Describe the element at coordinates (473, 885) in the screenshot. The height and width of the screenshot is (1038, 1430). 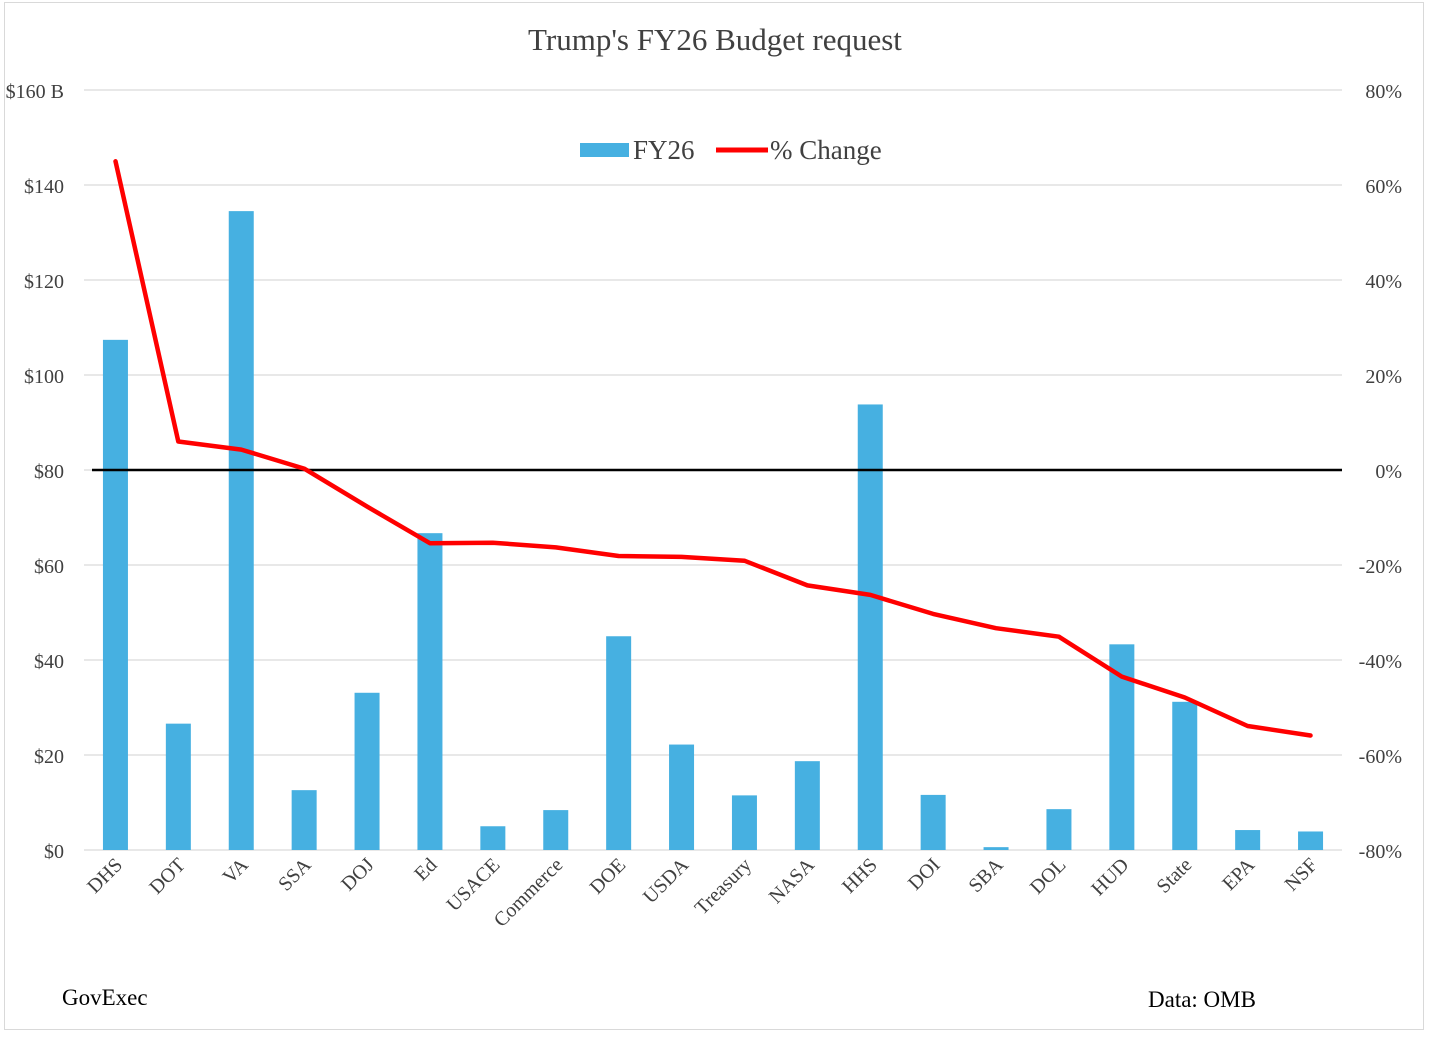
I see `x-tick-label: USACE` at that location.